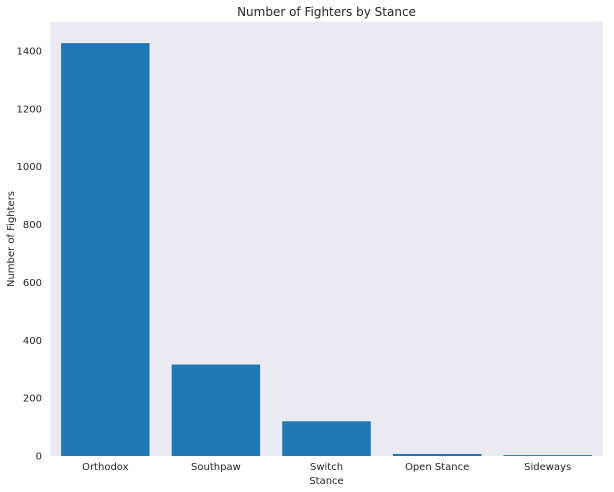  What do you see at coordinates (32, 399) in the screenshot?
I see `y-tick-label: 200` at bounding box center [32, 399].